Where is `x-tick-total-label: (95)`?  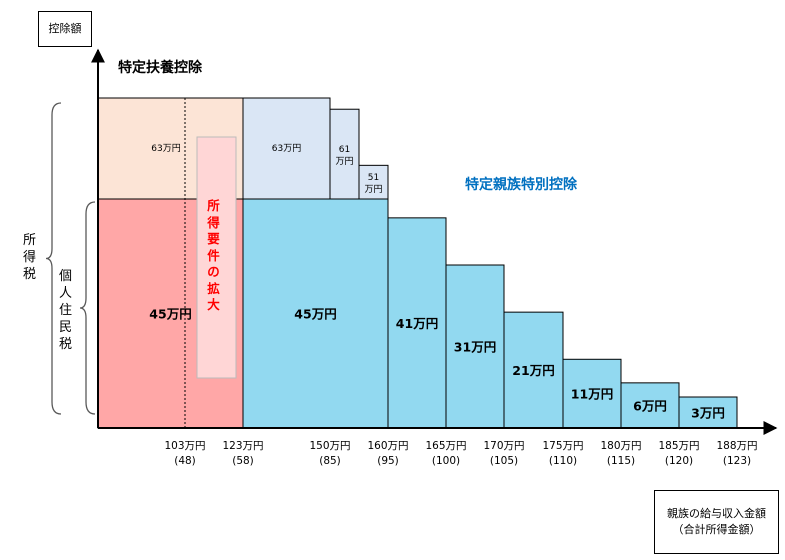 x-tick-total-label: (95) is located at coordinates (388, 461).